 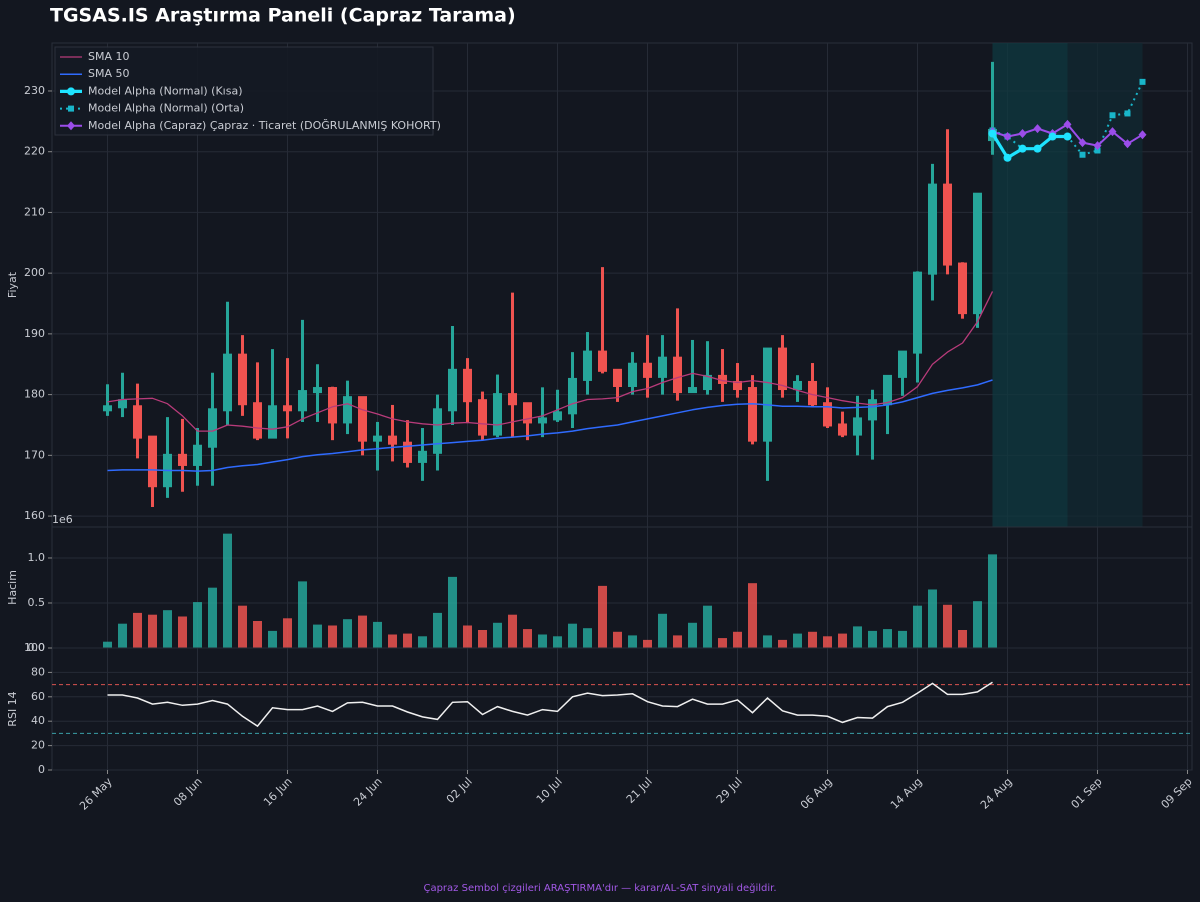 What do you see at coordinates (38, 745) in the screenshot?
I see `y-tick-label: 20` at bounding box center [38, 745].